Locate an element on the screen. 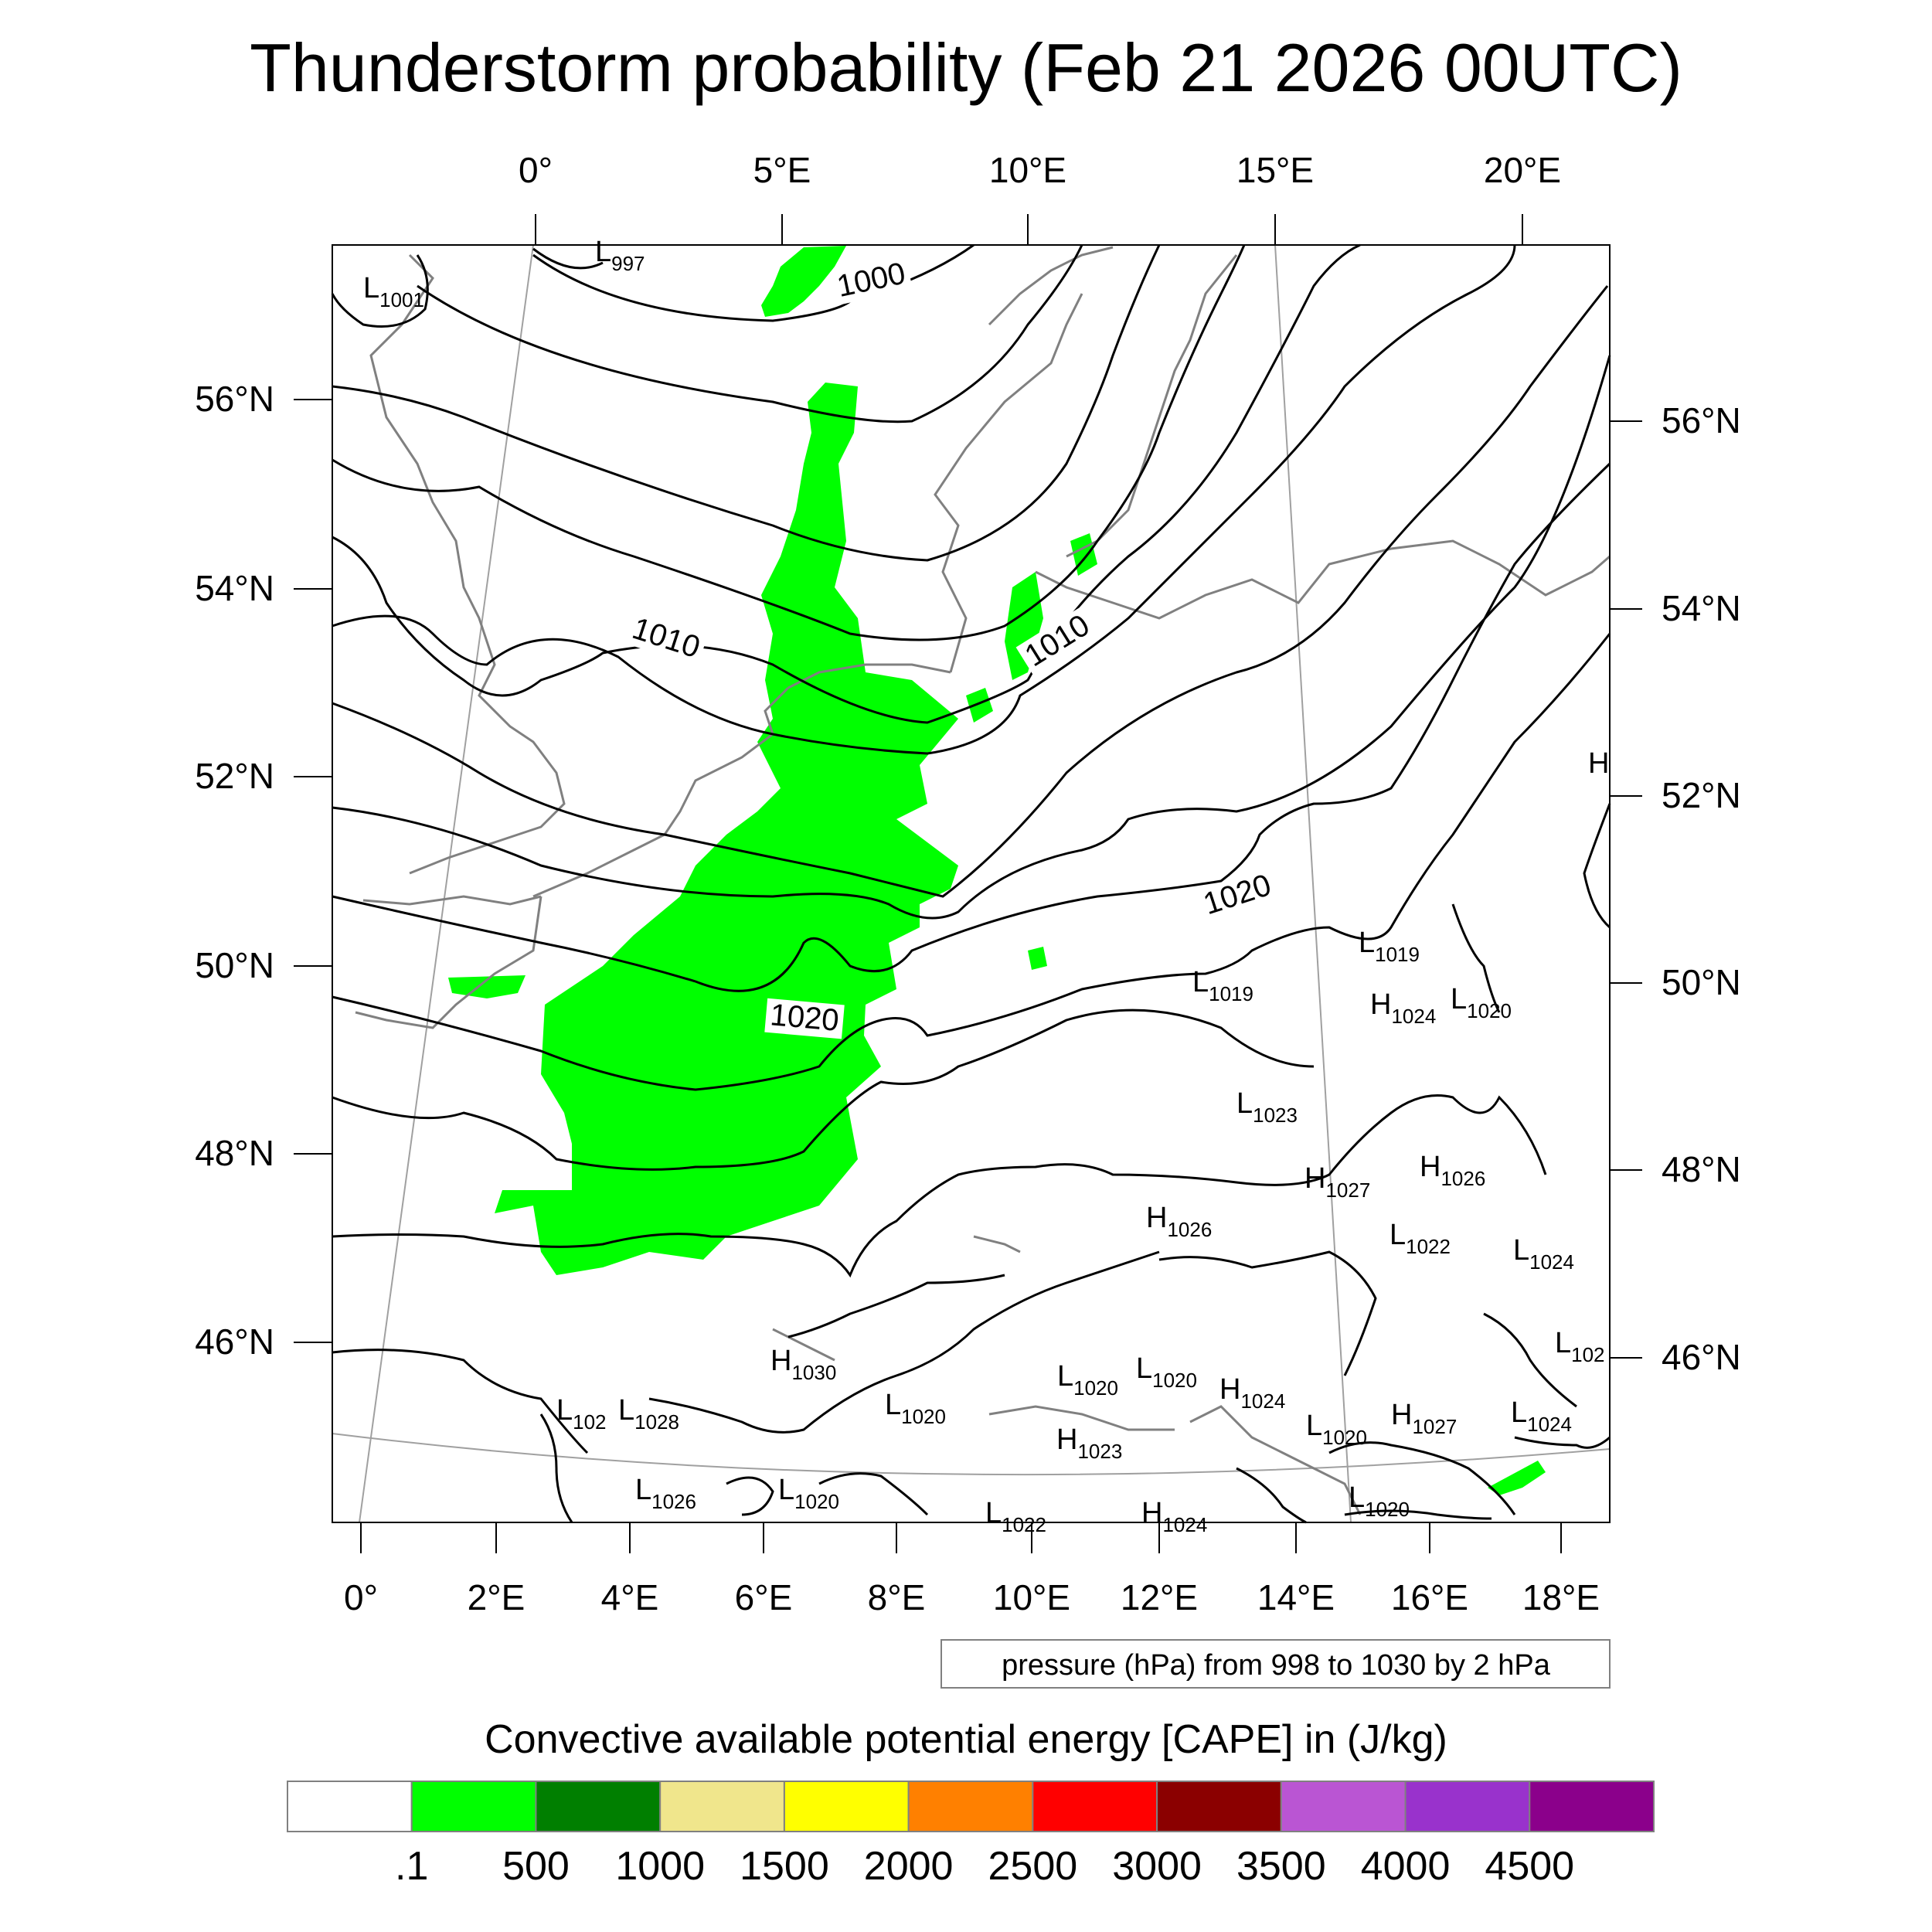 This screenshot has width=1932, height=1932. coast-sweden is located at coordinates (1152, 406).